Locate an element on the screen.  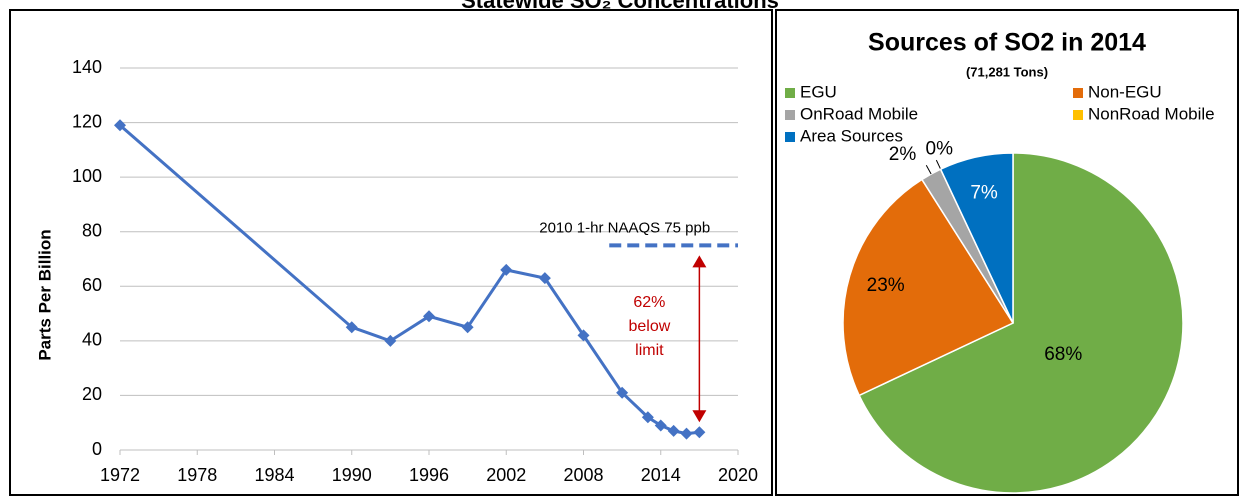
x-tick-label: 1978 is located at coordinates (197, 475).